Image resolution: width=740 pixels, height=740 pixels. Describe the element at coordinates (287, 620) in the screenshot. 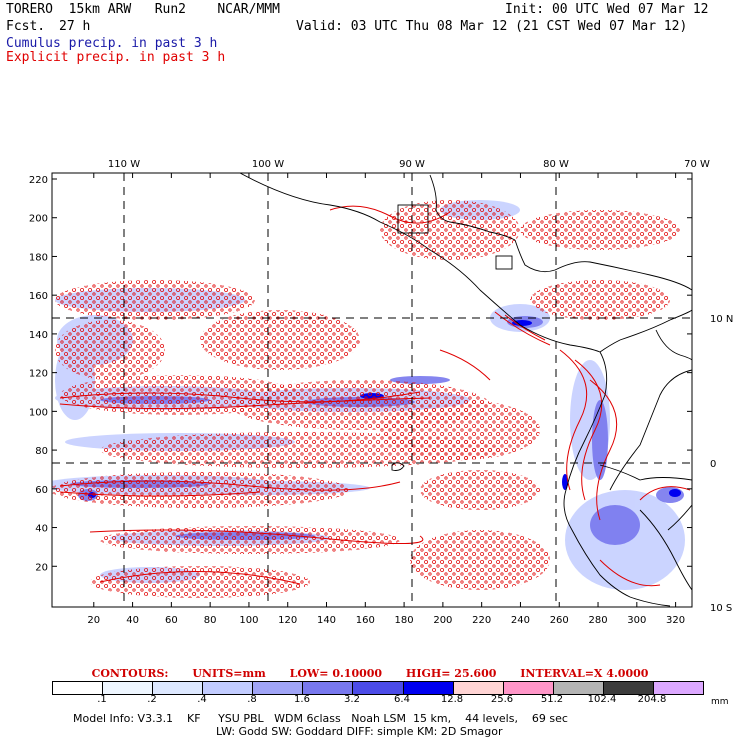

I see `x-tick-label: 120` at that location.